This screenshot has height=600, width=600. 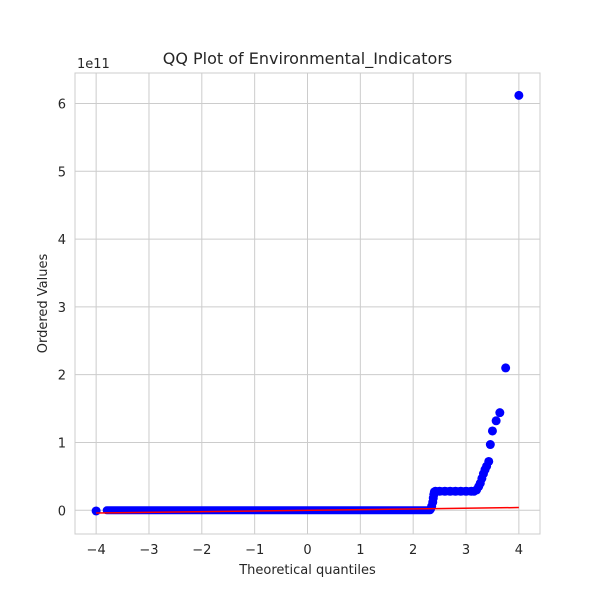 What do you see at coordinates (62, 443) in the screenshot?
I see `y-tick-label: 1` at bounding box center [62, 443].